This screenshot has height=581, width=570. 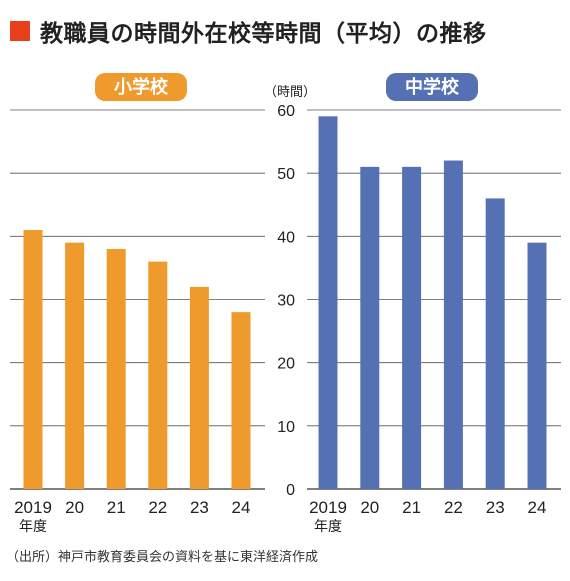 What do you see at coordinates (20, 31) in the screenshot?
I see `title-marker` at bounding box center [20, 31].